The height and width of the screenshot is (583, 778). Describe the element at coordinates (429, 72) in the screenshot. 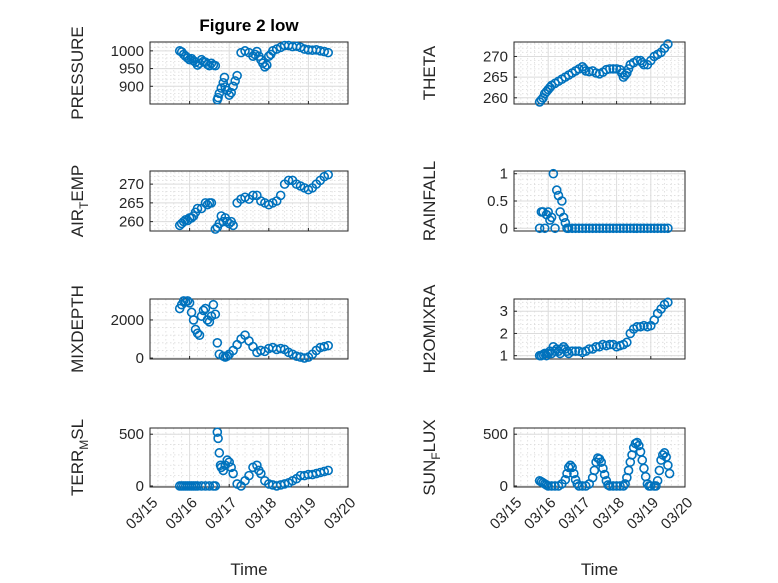

I see `y-axis-label: THETA` at that location.